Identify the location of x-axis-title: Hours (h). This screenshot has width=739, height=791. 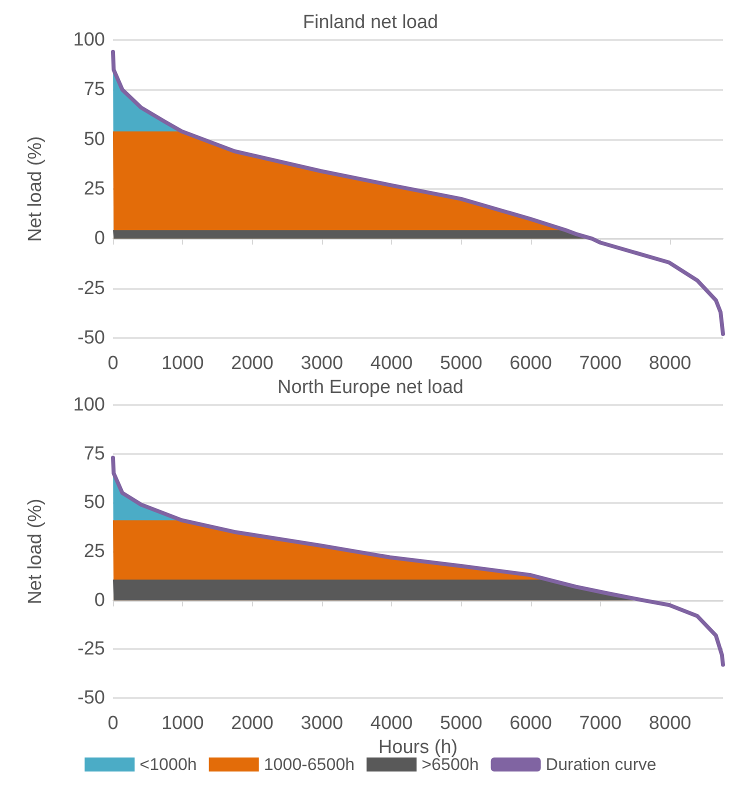
(418, 747).